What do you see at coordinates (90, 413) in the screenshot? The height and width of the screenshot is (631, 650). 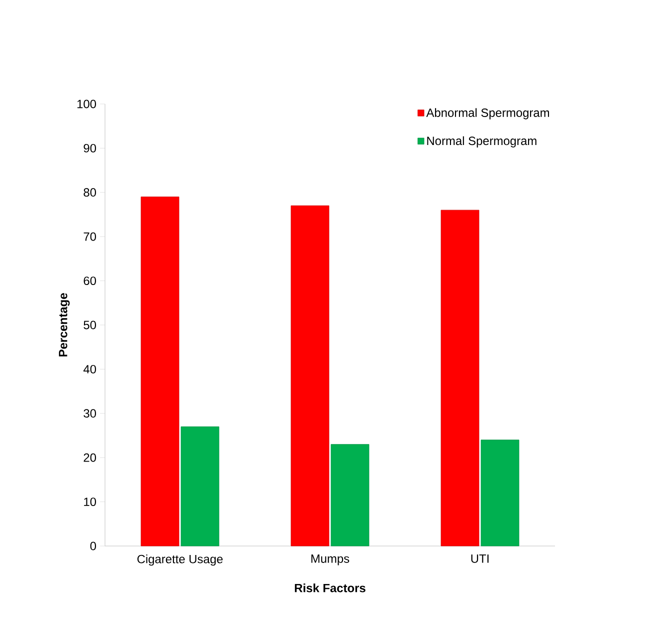 I see `y-tick-label: 30` at bounding box center [90, 413].